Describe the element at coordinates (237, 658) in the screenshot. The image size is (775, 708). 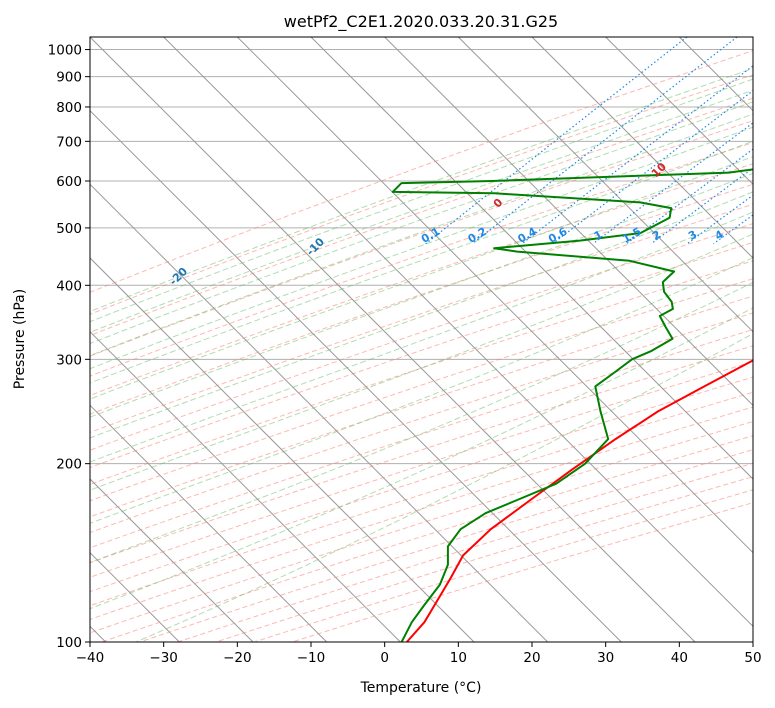
I see `x-tick-label: −20` at that location.